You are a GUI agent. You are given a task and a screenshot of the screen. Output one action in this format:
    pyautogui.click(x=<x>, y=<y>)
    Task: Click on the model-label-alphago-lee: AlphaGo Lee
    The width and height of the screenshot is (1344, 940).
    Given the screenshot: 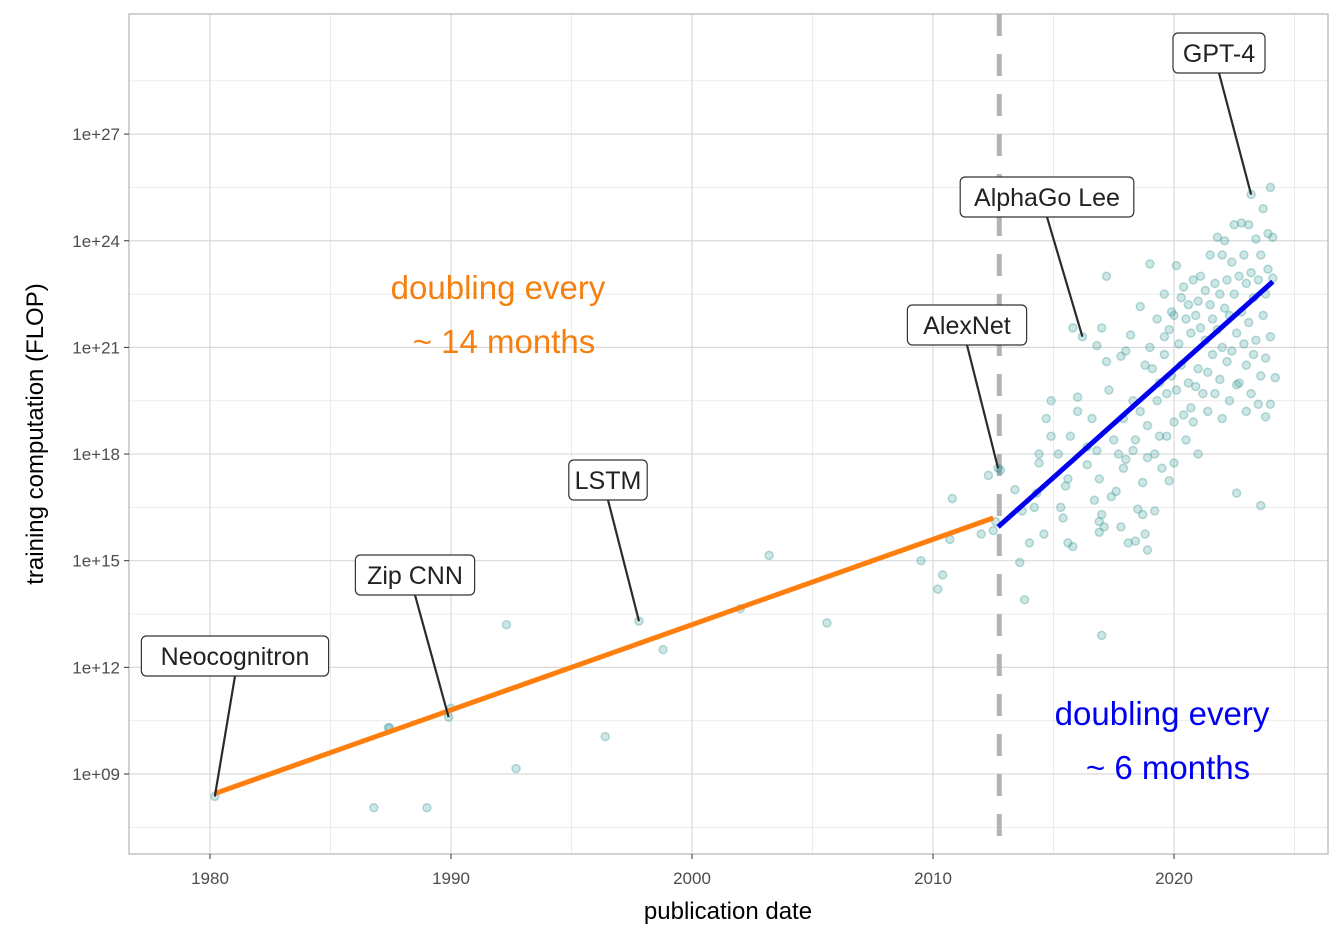 What is the action you would take?
    pyautogui.click(x=1047, y=257)
    